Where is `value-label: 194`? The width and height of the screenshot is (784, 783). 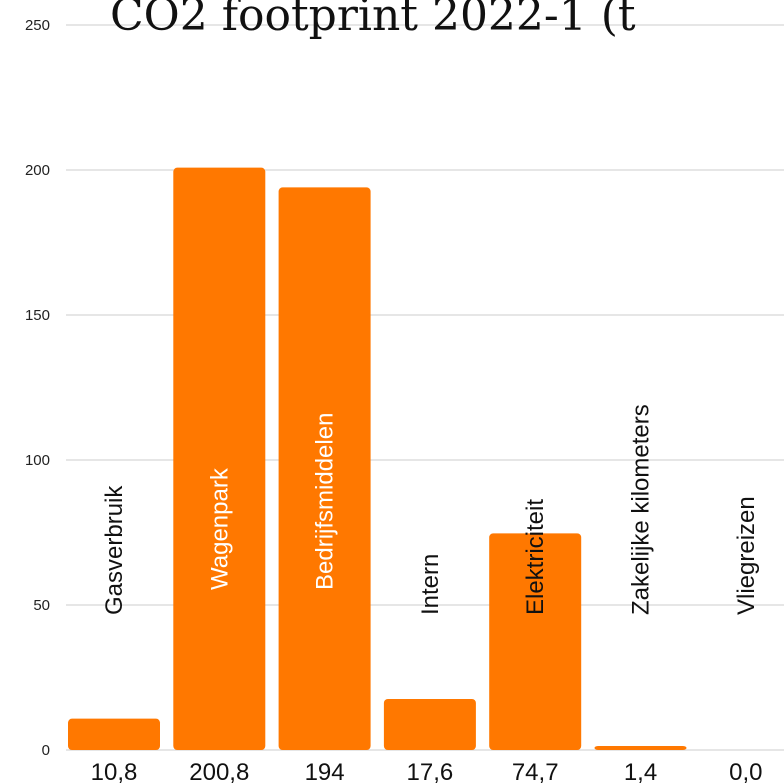
value-label: 194 is located at coordinates (325, 771).